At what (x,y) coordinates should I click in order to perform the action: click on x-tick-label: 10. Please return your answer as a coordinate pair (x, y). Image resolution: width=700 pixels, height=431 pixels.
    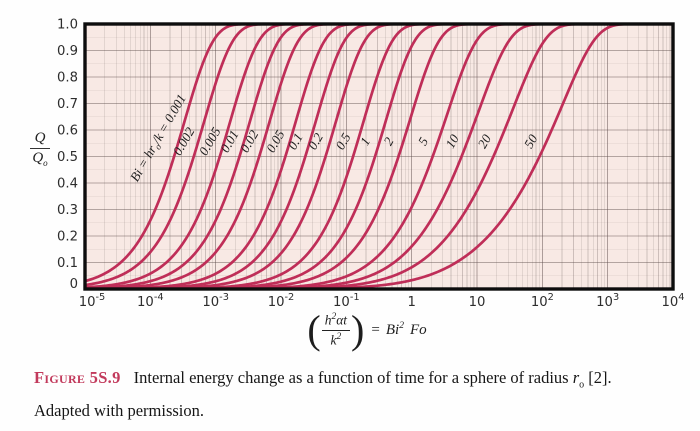
    Looking at the image, I should click on (477, 302).